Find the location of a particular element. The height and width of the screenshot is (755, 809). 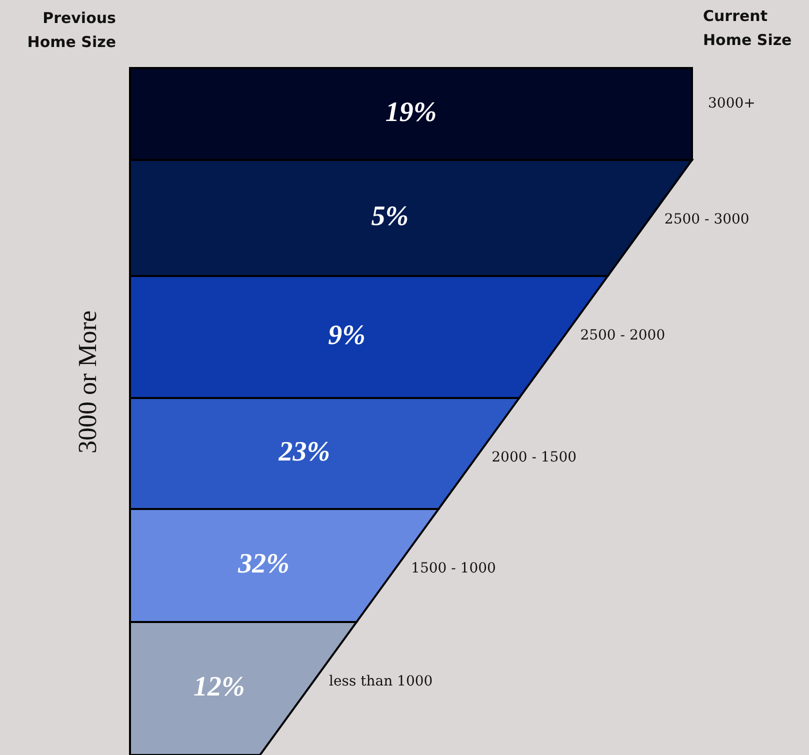

data-label: 5% is located at coordinates (390, 216).